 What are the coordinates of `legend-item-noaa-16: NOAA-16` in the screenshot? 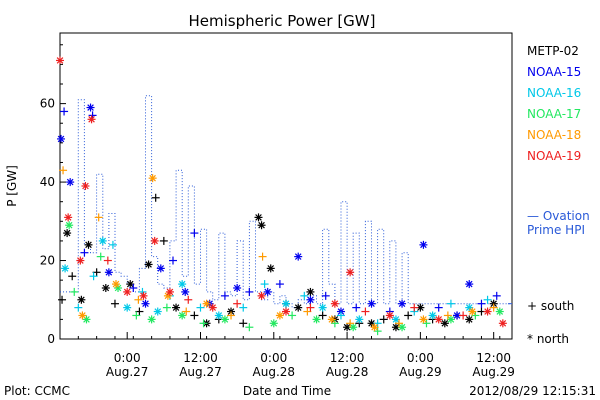 It's located at (554, 93).